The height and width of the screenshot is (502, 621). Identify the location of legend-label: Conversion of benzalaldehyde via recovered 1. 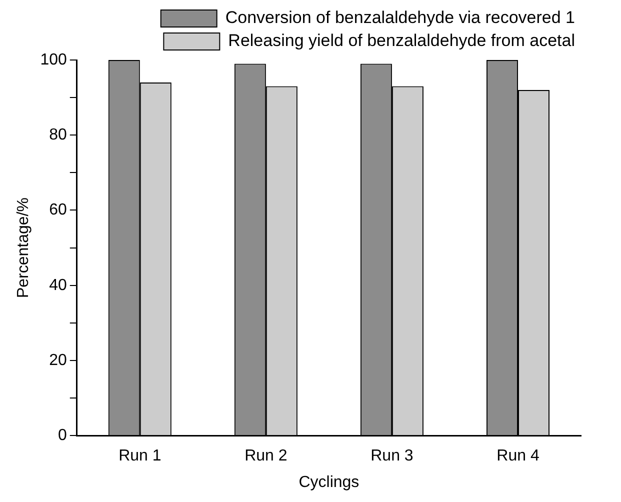
(400, 18).